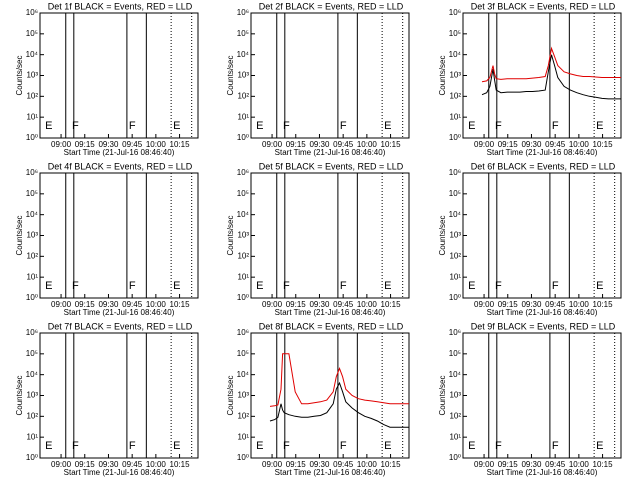 The width and height of the screenshot is (640, 480). What do you see at coordinates (543, 326) in the screenshot?
I see `chart-title: Det 9f BLACK = Events, RED = LLD` at bounding box center [543, 326].